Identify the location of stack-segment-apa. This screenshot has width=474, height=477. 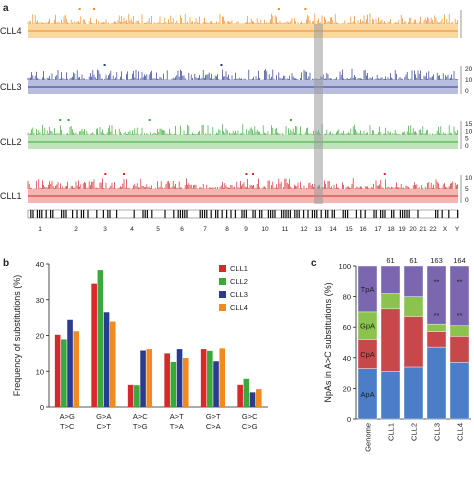
(390, 395).